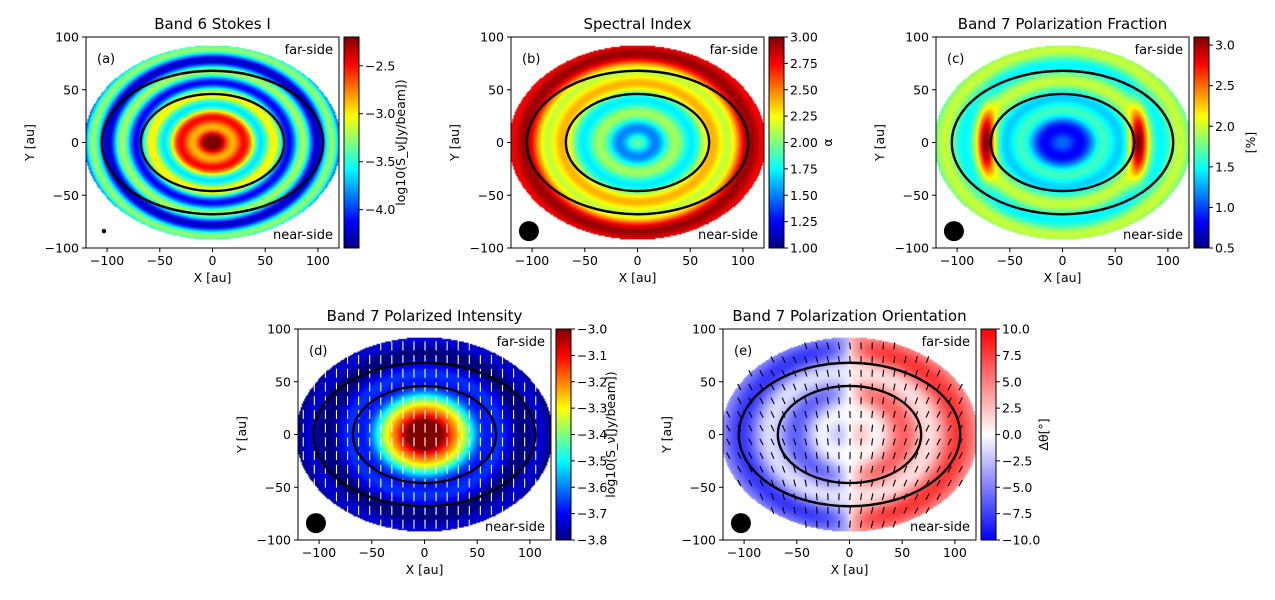 This screenshot has height=600, width=1275. What do you see at coordinates (425, 316) in the screenshot?
I see `panel-title: Band 7 Polarized Intensity` at bounding box center [425, 316].